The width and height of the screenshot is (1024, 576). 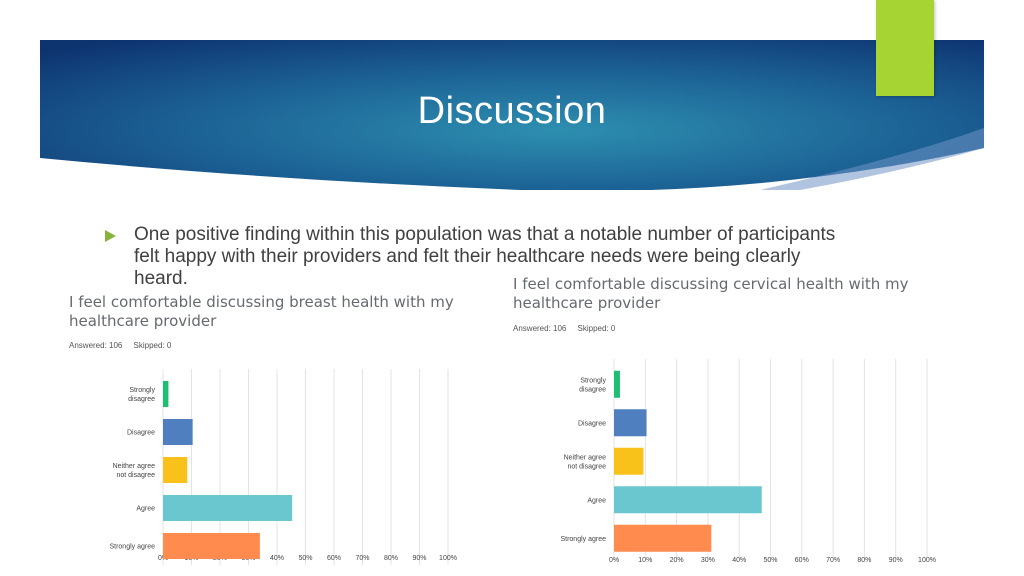 What do you see at coordinates (645, 560) in the screenshot?
I see `x-tick-label: 10%` at bounding box center [645, 560].